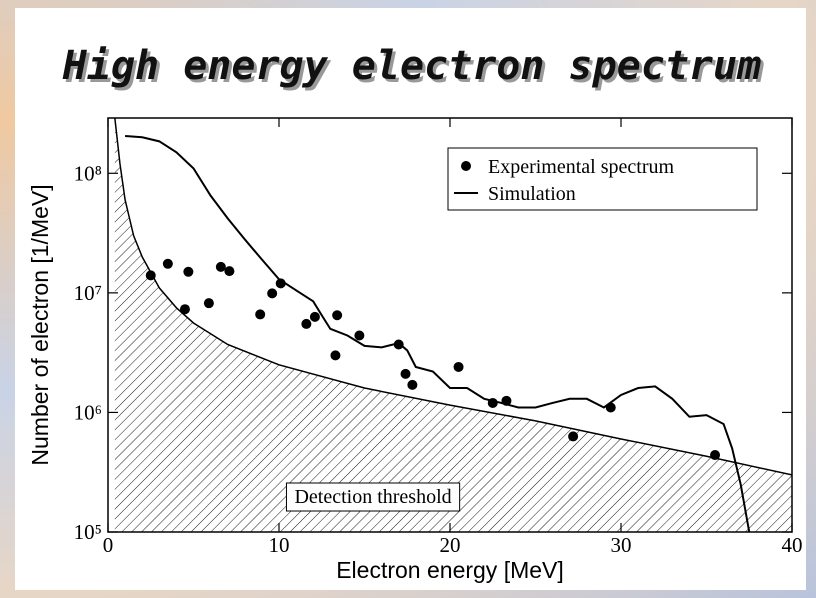 The image size is (816, 598). What do you see at coordinates (450, 545) in the screenshot?
I see `x-tick-label: 20` at bounding box center [450, 545].